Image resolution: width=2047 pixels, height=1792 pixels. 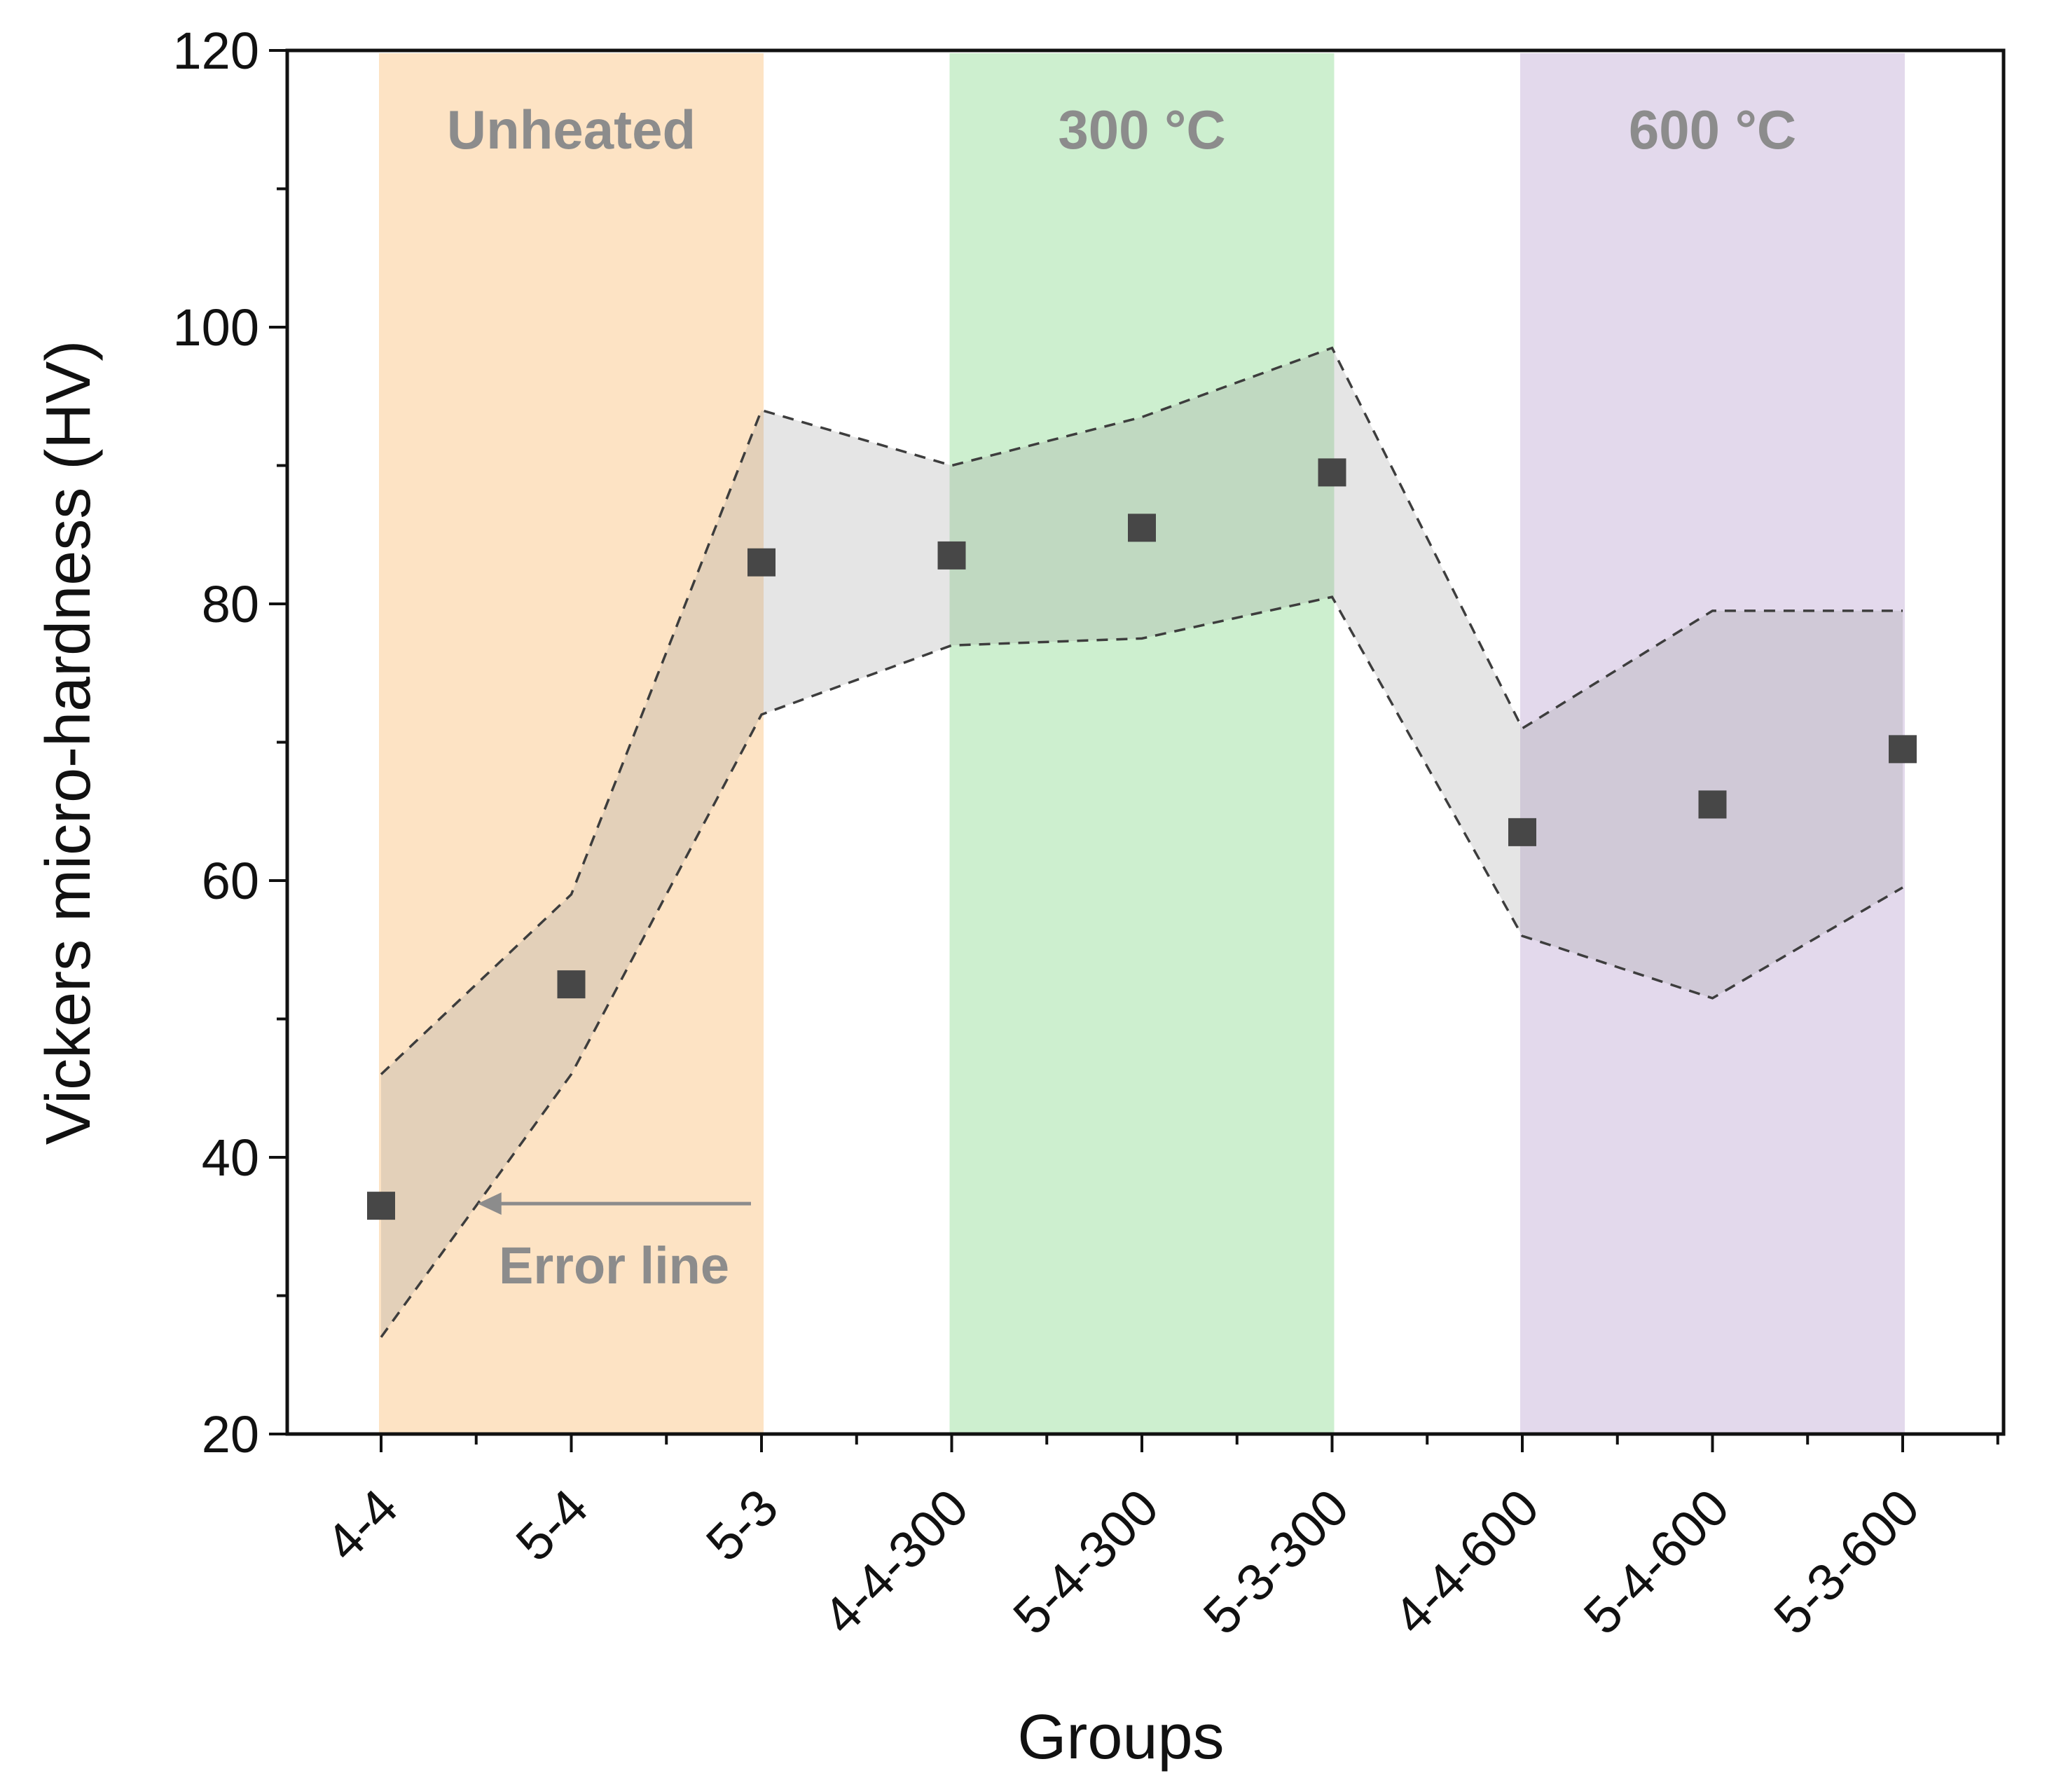 I want to click on annotation-arrowhead, so click(x=489, y=1203).